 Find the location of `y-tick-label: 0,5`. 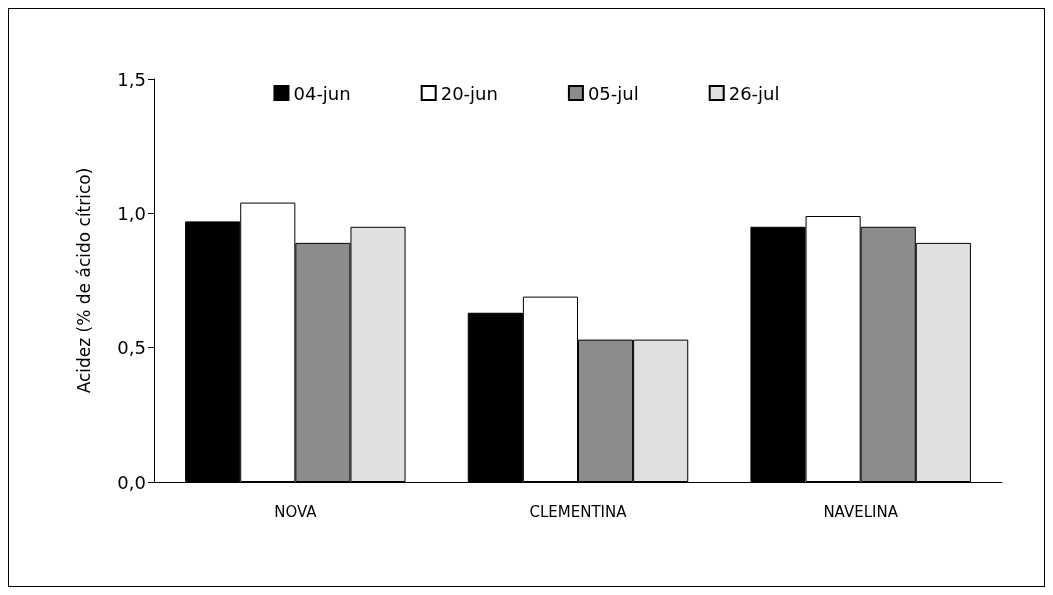

y-tick-label: 0,5 is located at coordinates (131, 348).